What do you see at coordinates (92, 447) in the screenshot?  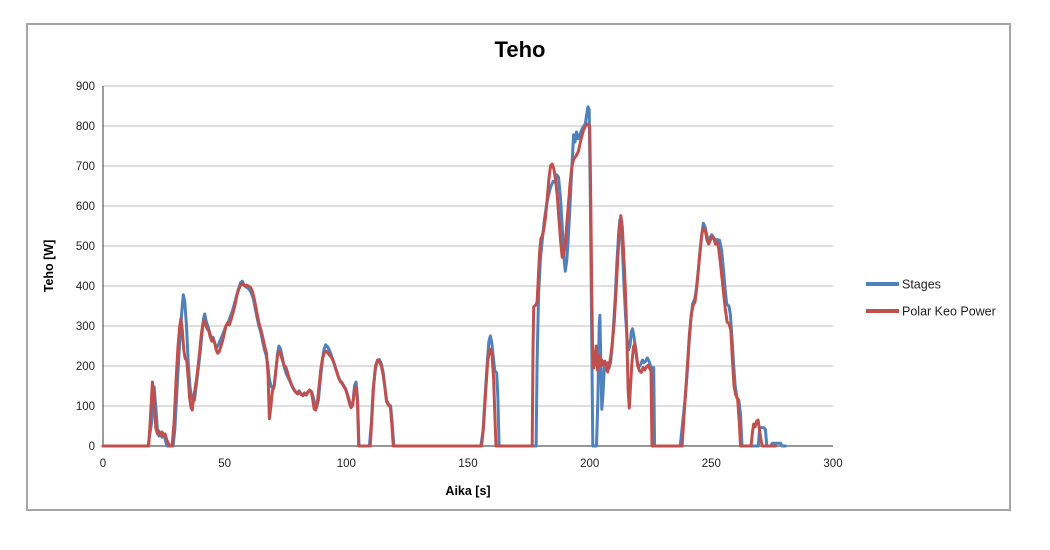 I see `y-tick-label-0: 0` at bounding box center [92, 447].